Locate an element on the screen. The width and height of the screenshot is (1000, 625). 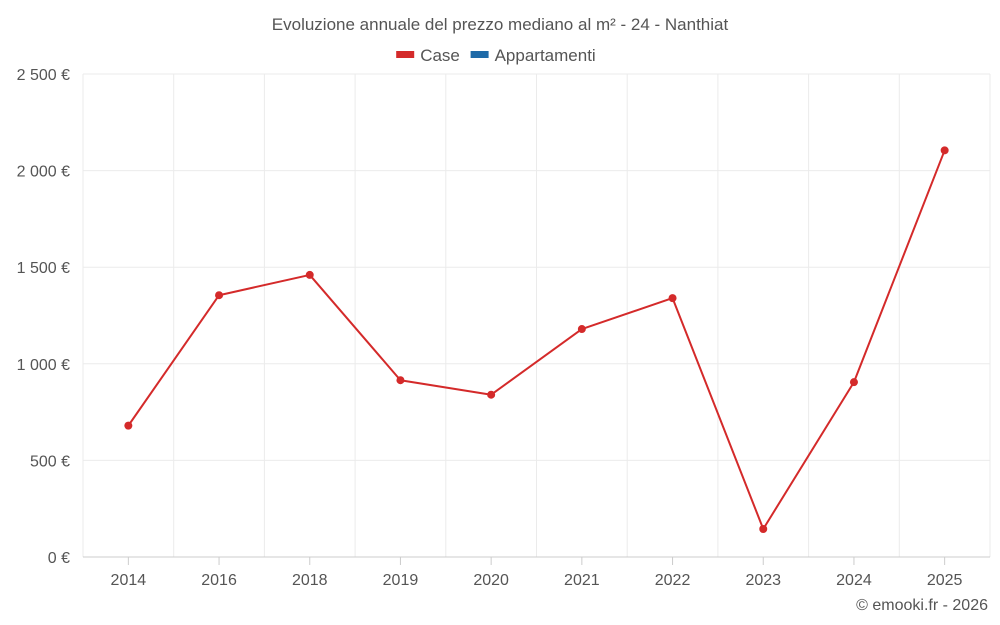
y-tick-label: 0 € is located at coordinates (59, 558).